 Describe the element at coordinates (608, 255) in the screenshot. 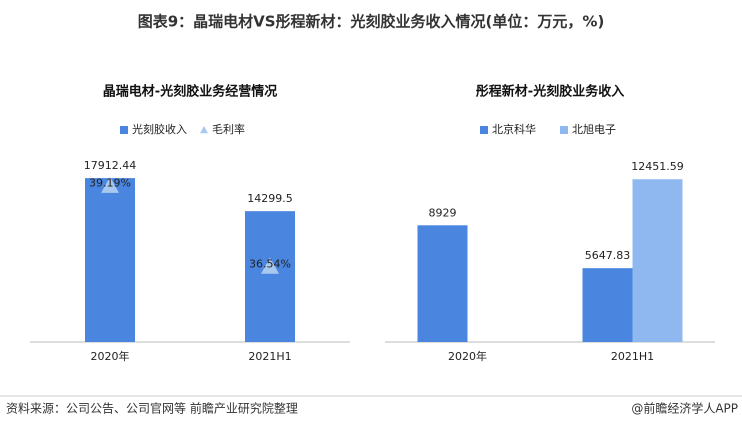

I see `data-label: 5647.83` at that location.